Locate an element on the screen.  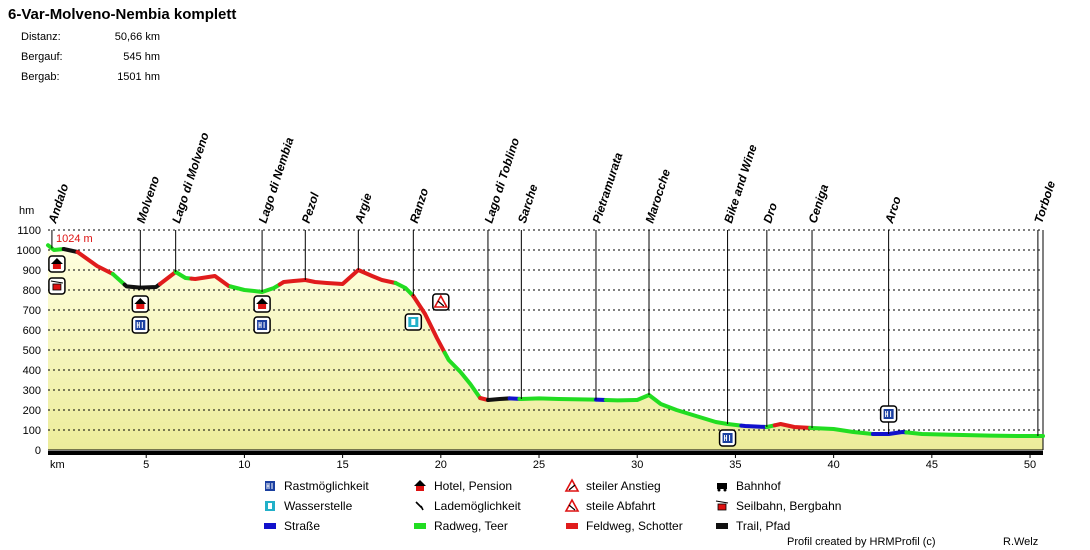
x-tick-label: 35 is located at coordinates (735, 465).